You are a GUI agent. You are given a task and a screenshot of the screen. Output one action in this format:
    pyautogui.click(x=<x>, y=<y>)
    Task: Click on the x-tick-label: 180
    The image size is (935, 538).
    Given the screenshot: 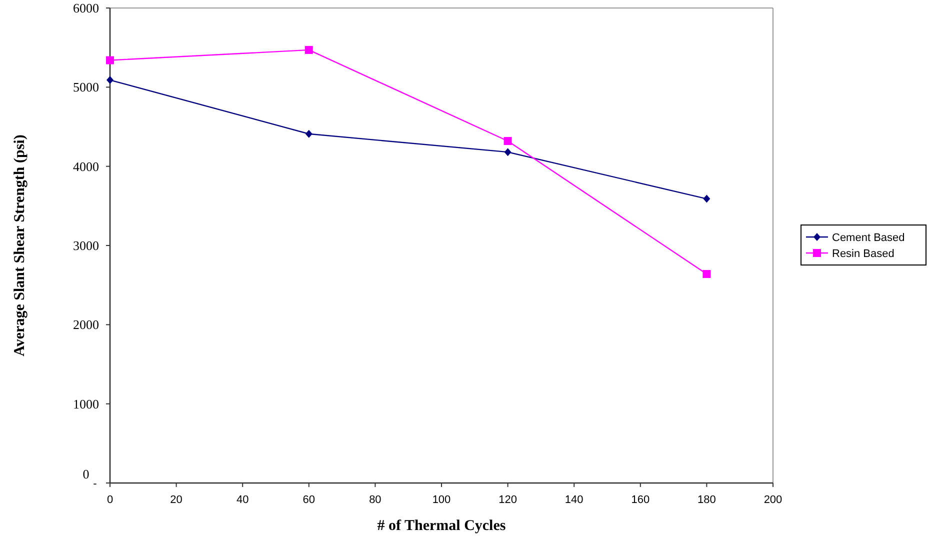 What is the action you would take?
    pyautogui.click(x=707, y=500)
    